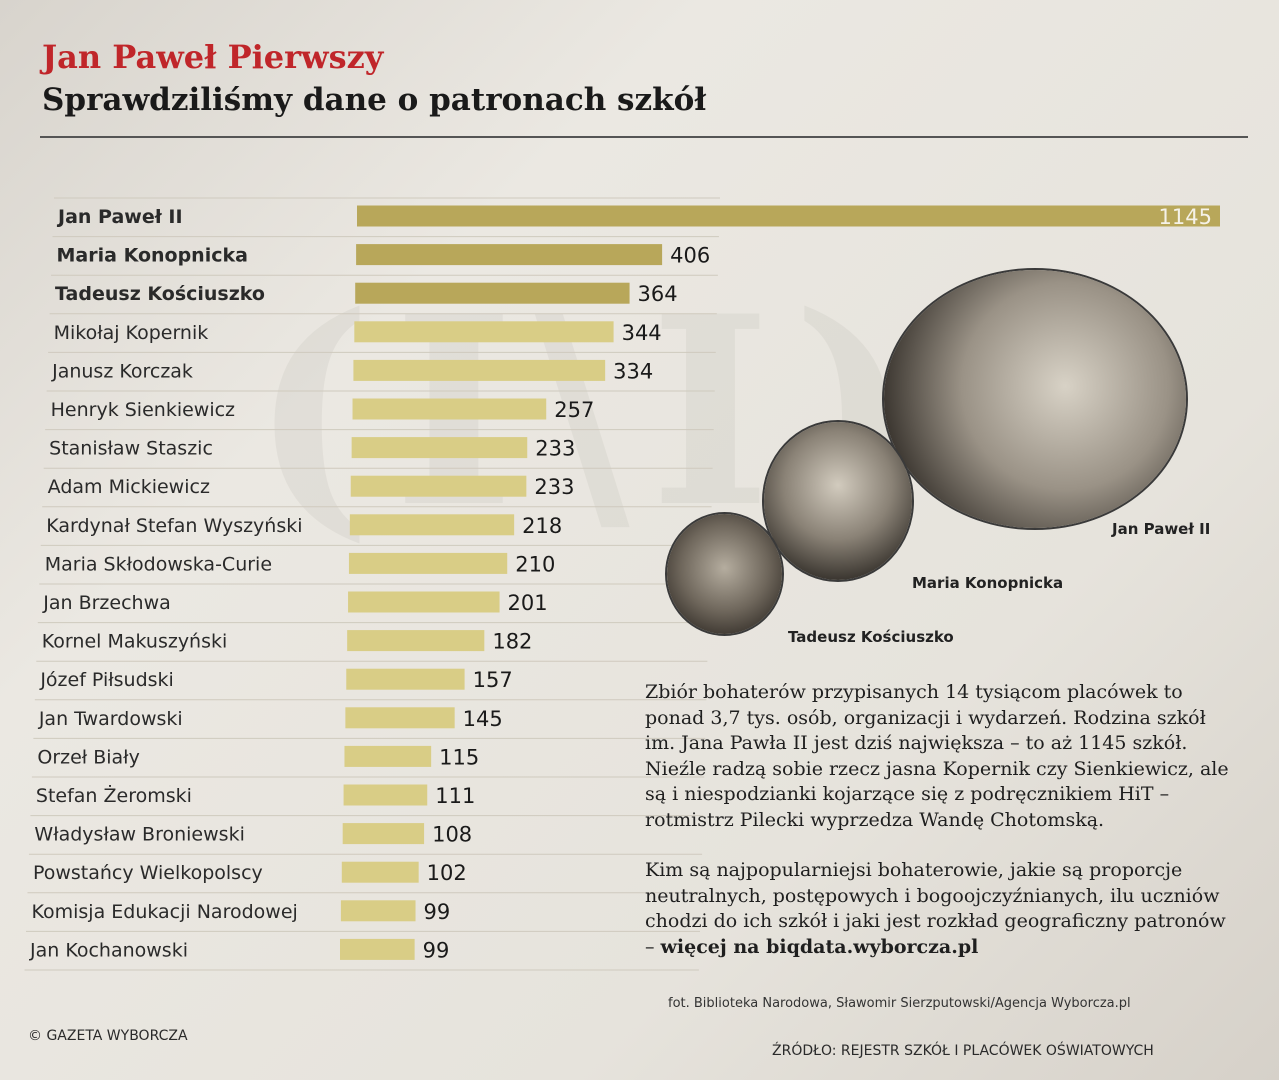 The width and height of the screenshot is (1279, 1080). I want to click on category-label: Władysław Broniewski, so click(139, 835).